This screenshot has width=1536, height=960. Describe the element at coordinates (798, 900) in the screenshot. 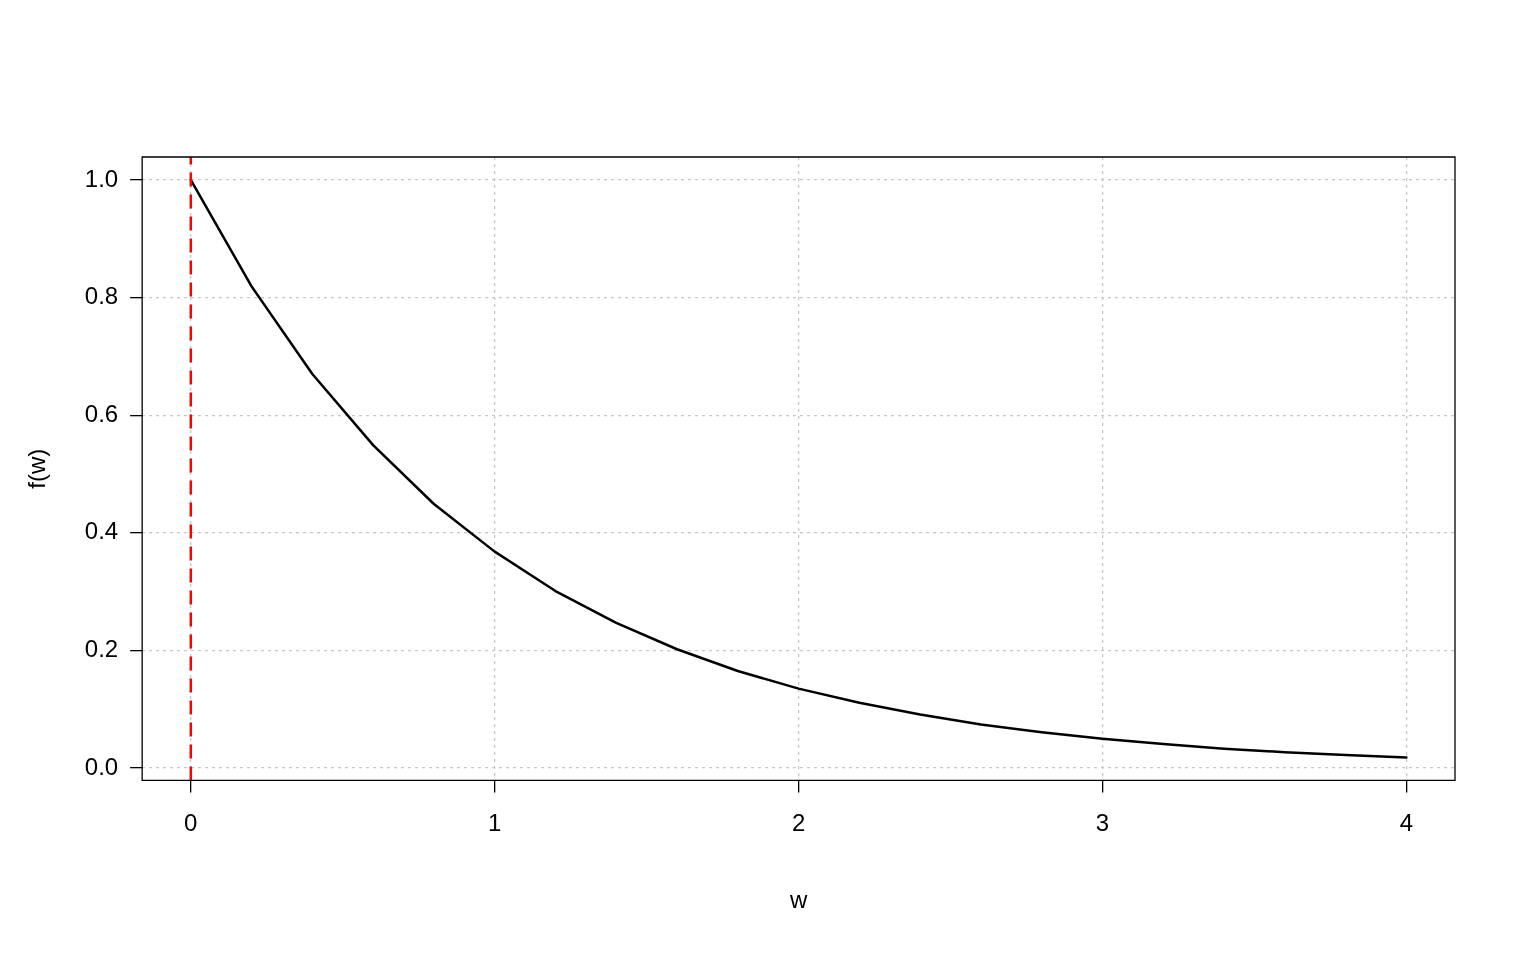

I see `x-axis-title: w` at that location.